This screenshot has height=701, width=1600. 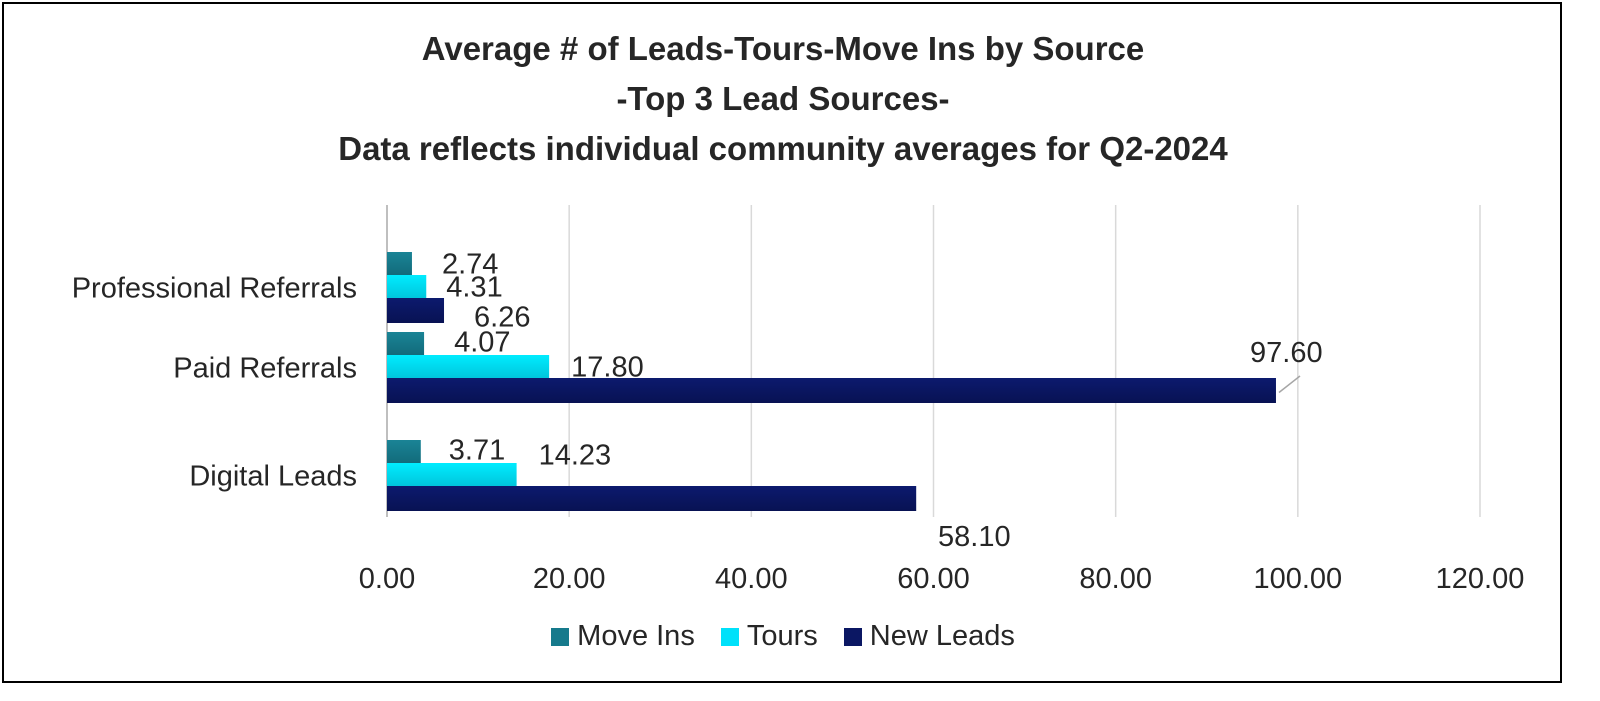 What do you see at coordinates (783, 98) in the screenshot?
I see `chart-title-line-2: -Top 3 Lead Sources-` at bounding box center [783, 98].